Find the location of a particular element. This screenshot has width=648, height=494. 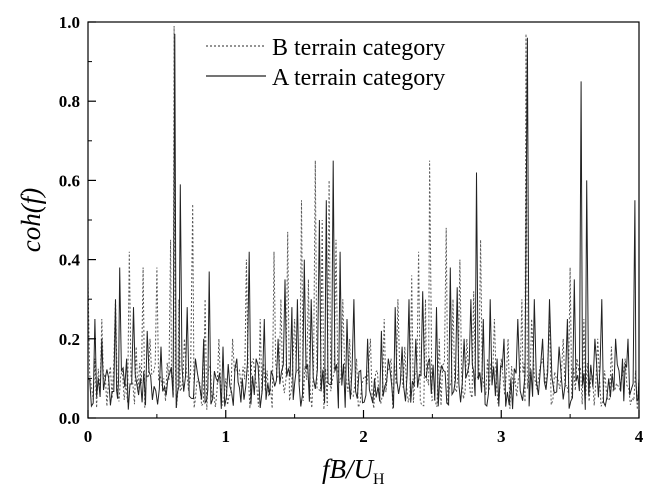

y-axis-title: coh(f) is located at coordinates (31, 220).